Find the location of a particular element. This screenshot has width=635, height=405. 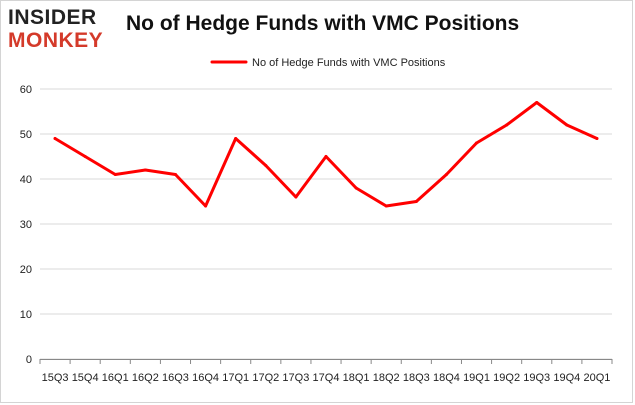

x-tick-label: 16Q1 is located at coordinates (115, 378).